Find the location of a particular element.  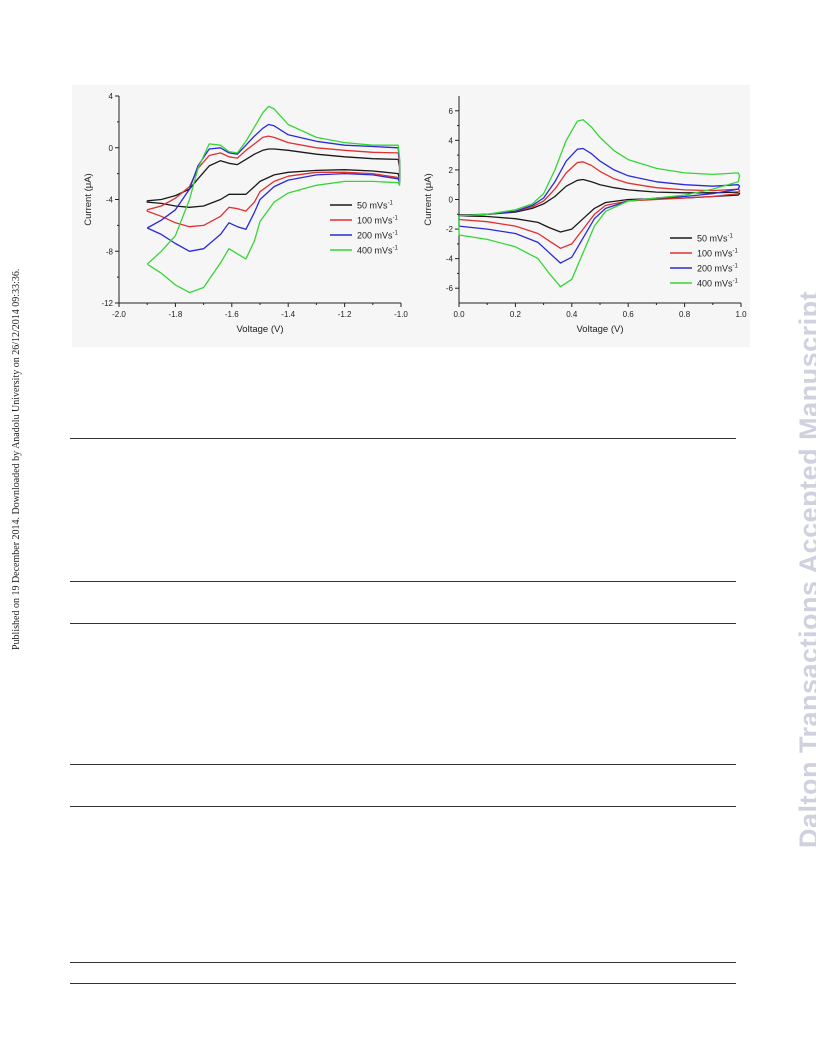

y-tick-label: -8 is located at coordinates (110, 251).